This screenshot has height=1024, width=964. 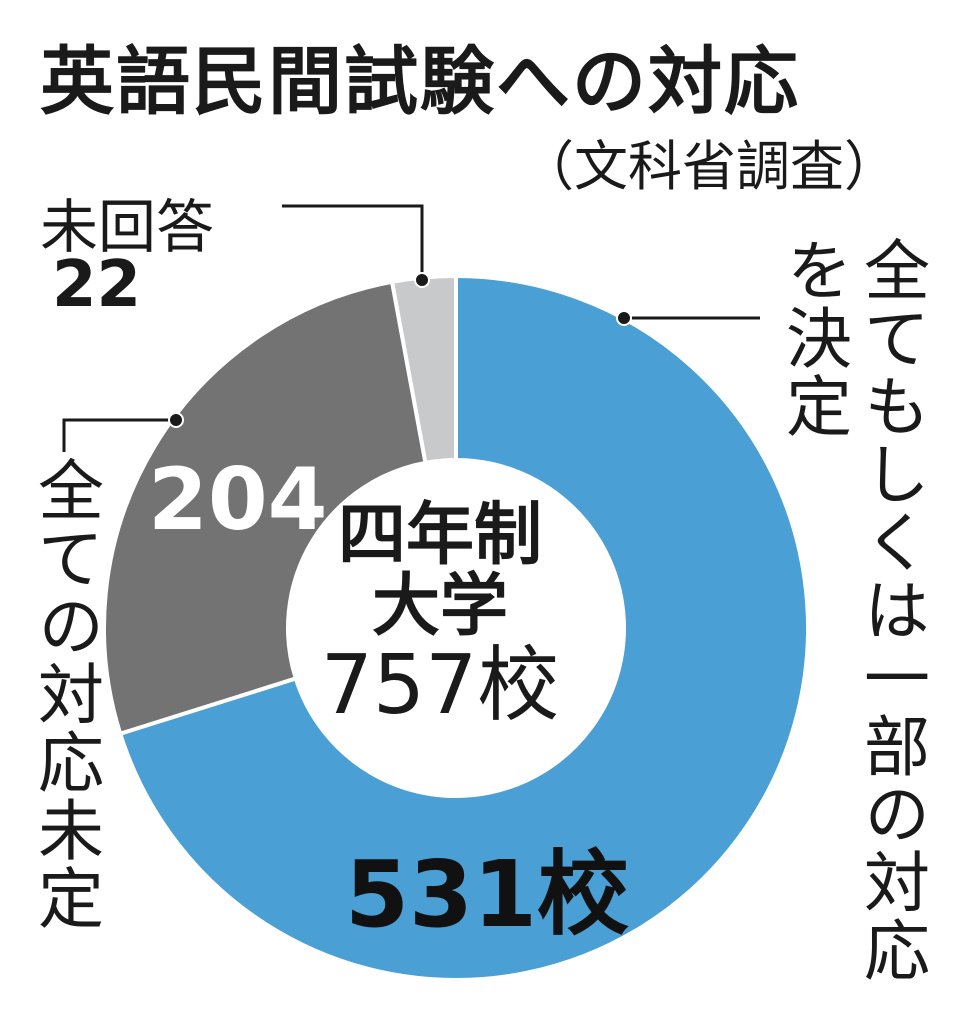 I want to click on leader-dot-unanswered, so click(x=422, y=280).